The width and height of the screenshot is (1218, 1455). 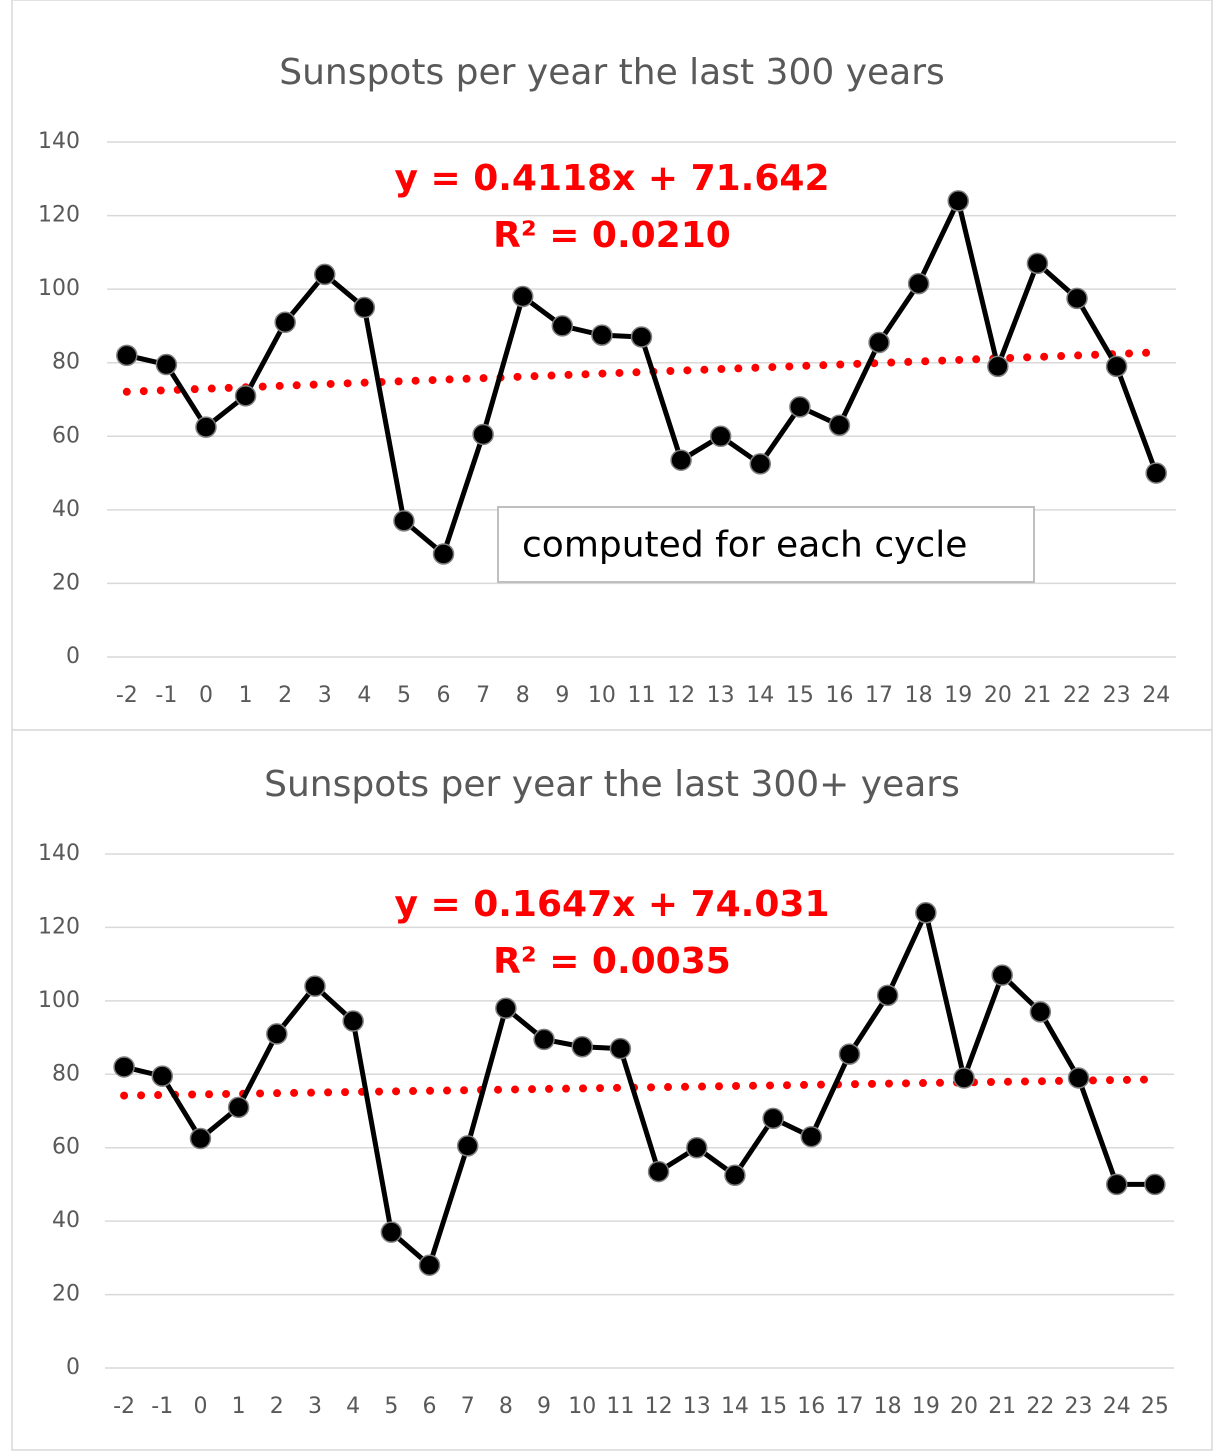 What do you see at coordinates (1155, 1406) in the screenshot?
I see `x-tick-label: 25` at bounding box center [1155, 1406].